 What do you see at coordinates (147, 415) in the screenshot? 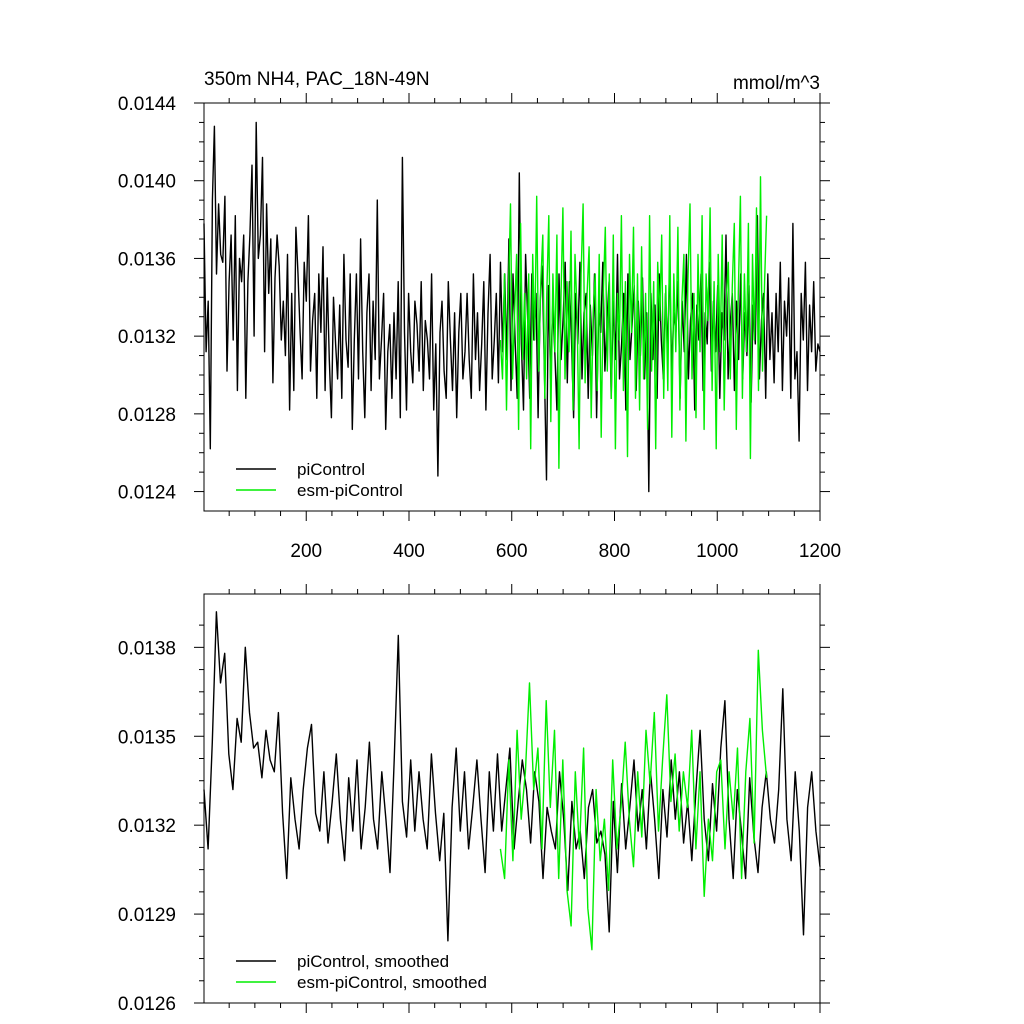
I see `y-tick-label: 0.0128` at bounding box center [147, 415].